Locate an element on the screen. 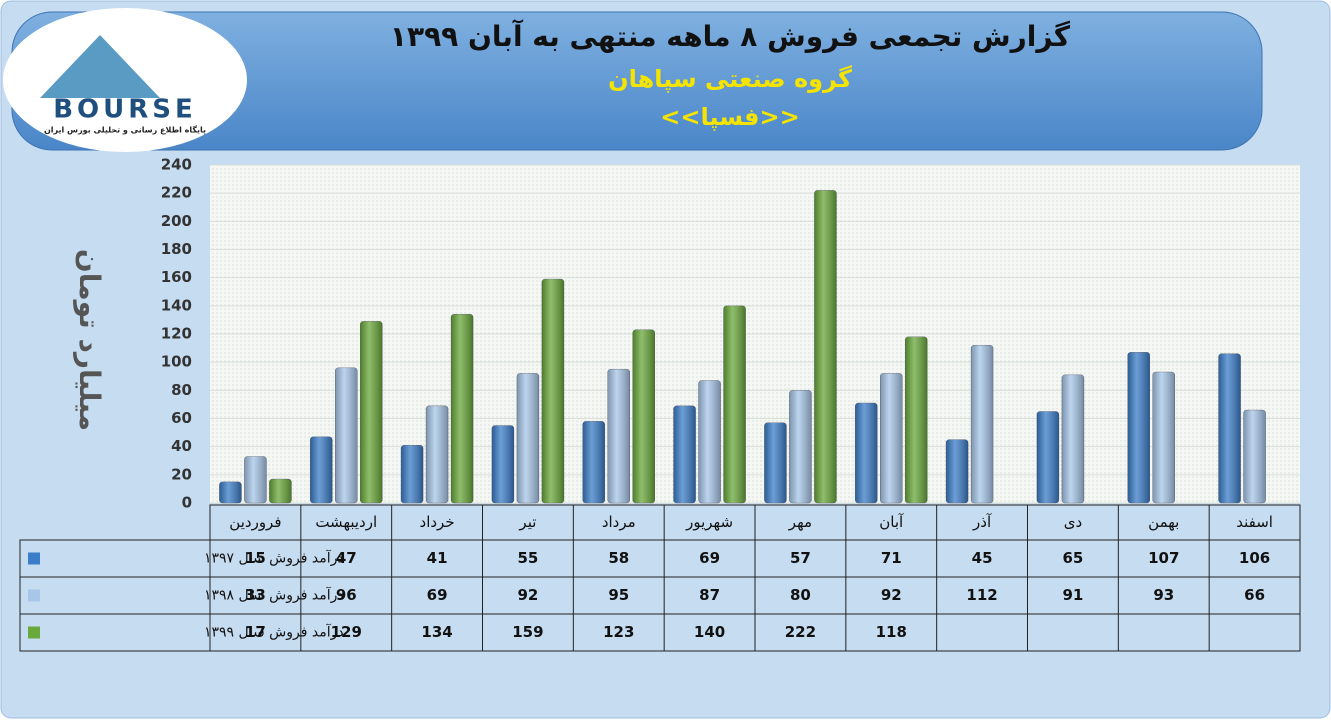 This screenshot has height=723, width=1331. table-value: 222 is located at coordinates (800, 632).